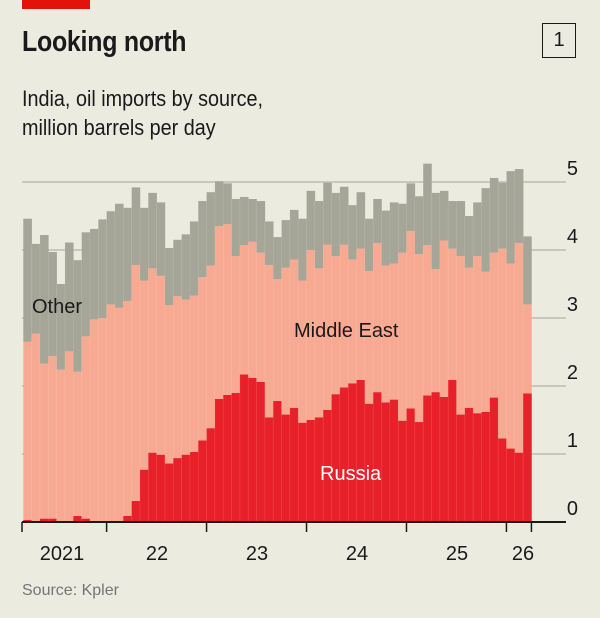 Image resolution: width=600 pixels, height=618 pixels. Describe the element at coordinates (351, 474) in the screenshot. I see `series-label-russia: Russia` at that location.